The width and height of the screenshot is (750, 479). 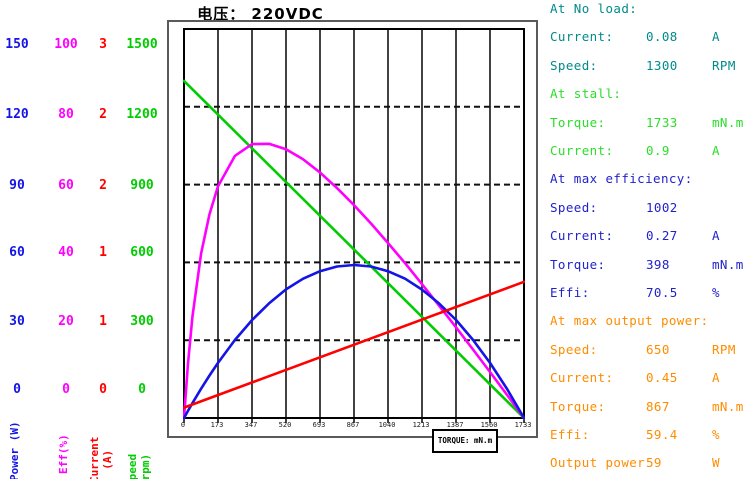 What do you see at coordinates (716, 463) in the screenshot?
I see `stat-unit: W` at bounding box center [716, 463].